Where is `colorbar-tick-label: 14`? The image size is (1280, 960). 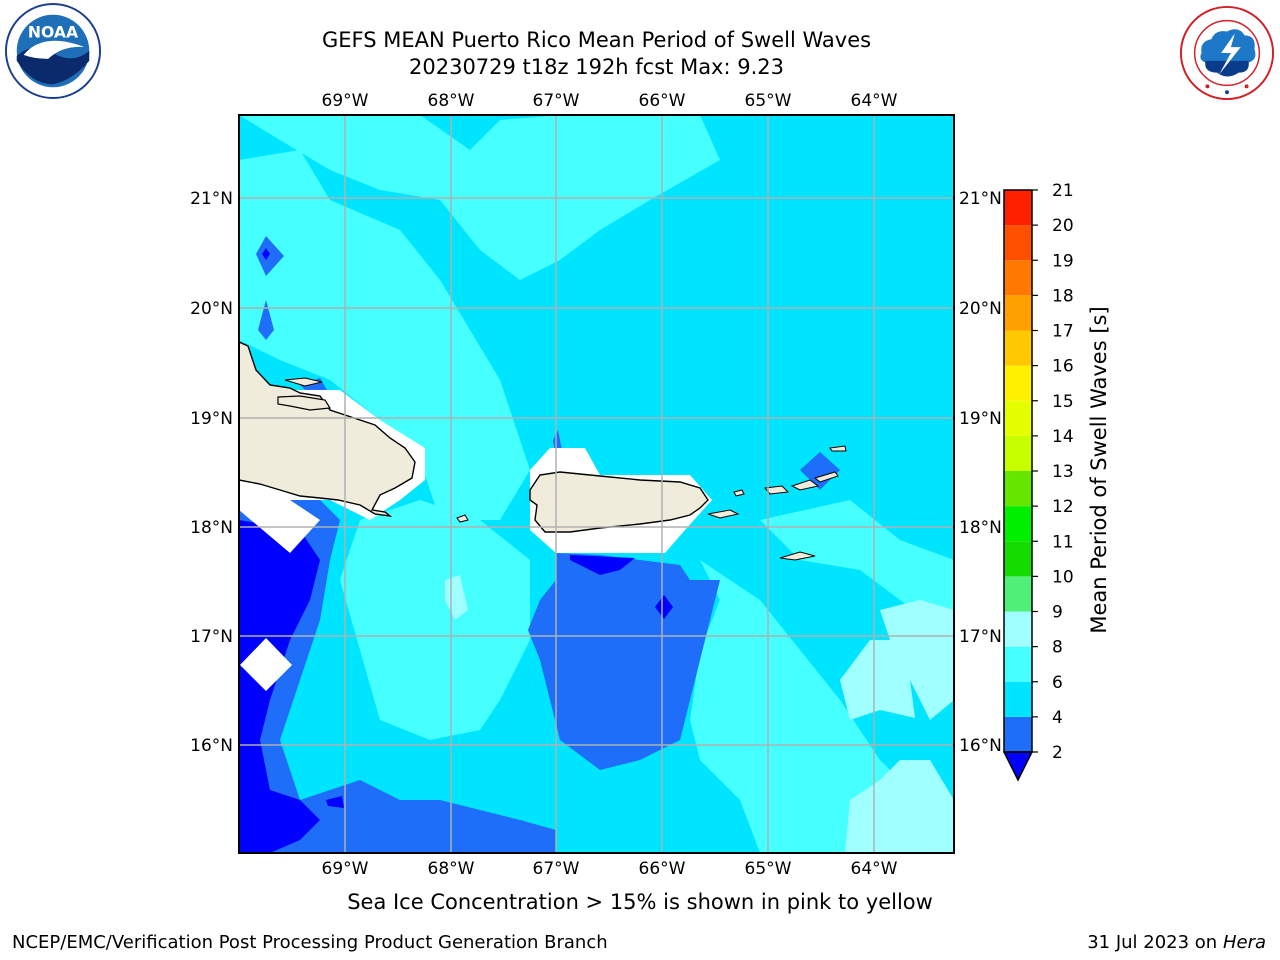 colorbar-tick-label: 14 is located at coordinates (1063, 437).